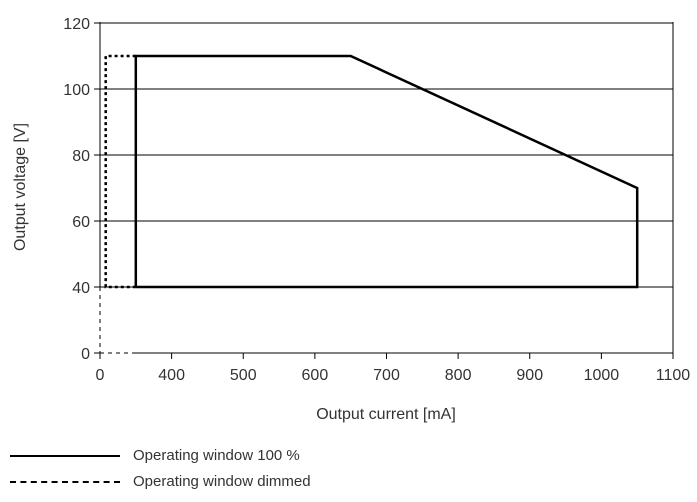 This screenshot has width=697, height=502. What do you see at coordinates (85, 354) in the screenshot?
I see `y-tick-label-0: 0` at bounding box center [85, 354].